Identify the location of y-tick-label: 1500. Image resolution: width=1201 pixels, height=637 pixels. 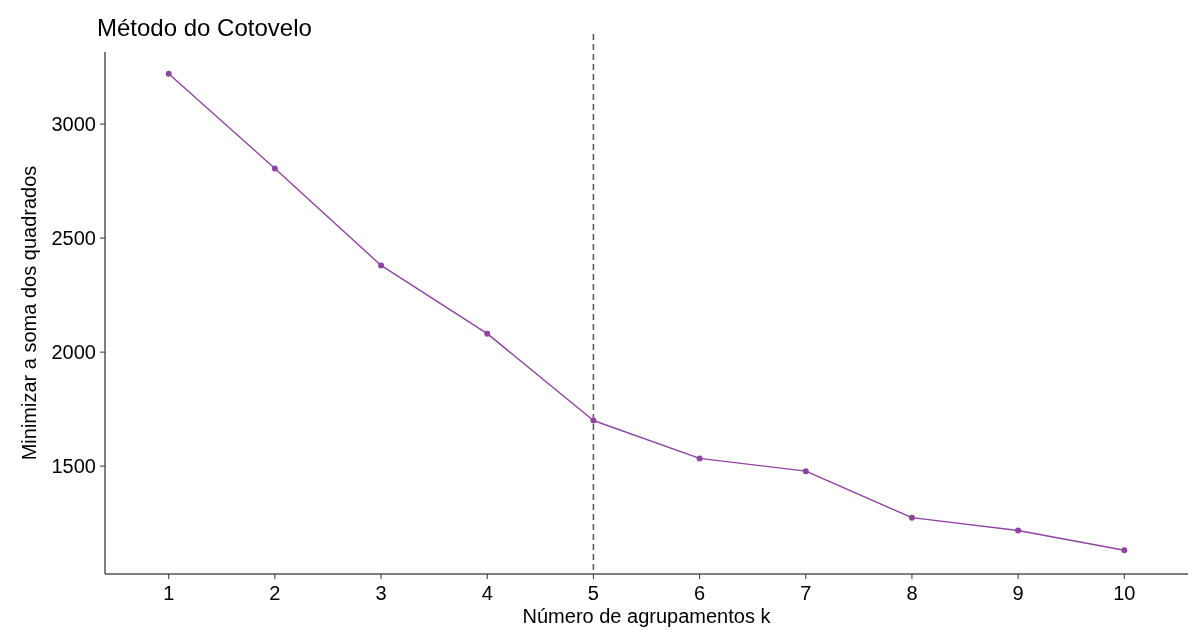
(73, 466).